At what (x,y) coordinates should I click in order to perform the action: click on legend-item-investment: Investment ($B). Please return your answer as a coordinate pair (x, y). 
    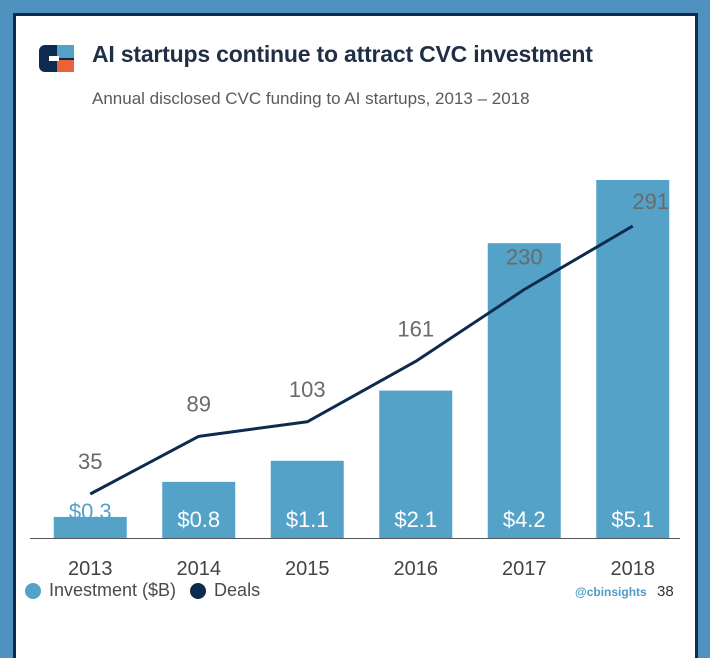
    Looking at the image, I should click on (100, 590).